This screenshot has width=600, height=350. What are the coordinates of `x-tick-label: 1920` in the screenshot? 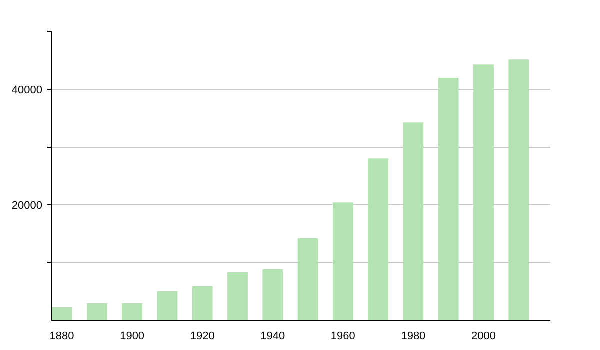 It's located at (202, 336).